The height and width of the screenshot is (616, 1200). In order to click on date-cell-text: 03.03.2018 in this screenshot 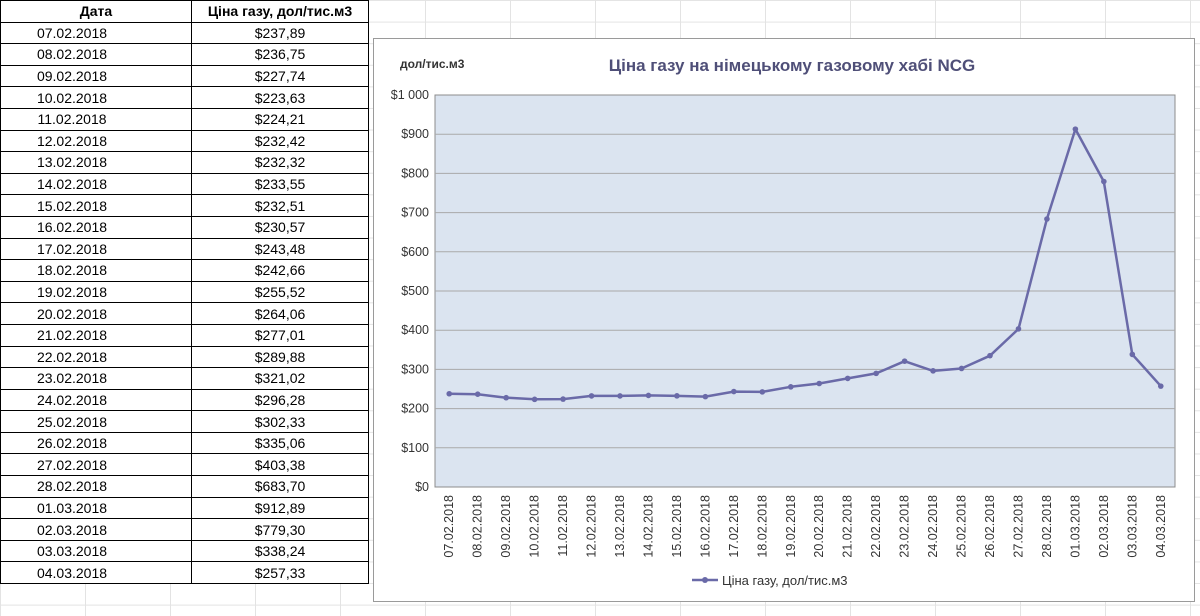, I will do `click(72, 551)`.